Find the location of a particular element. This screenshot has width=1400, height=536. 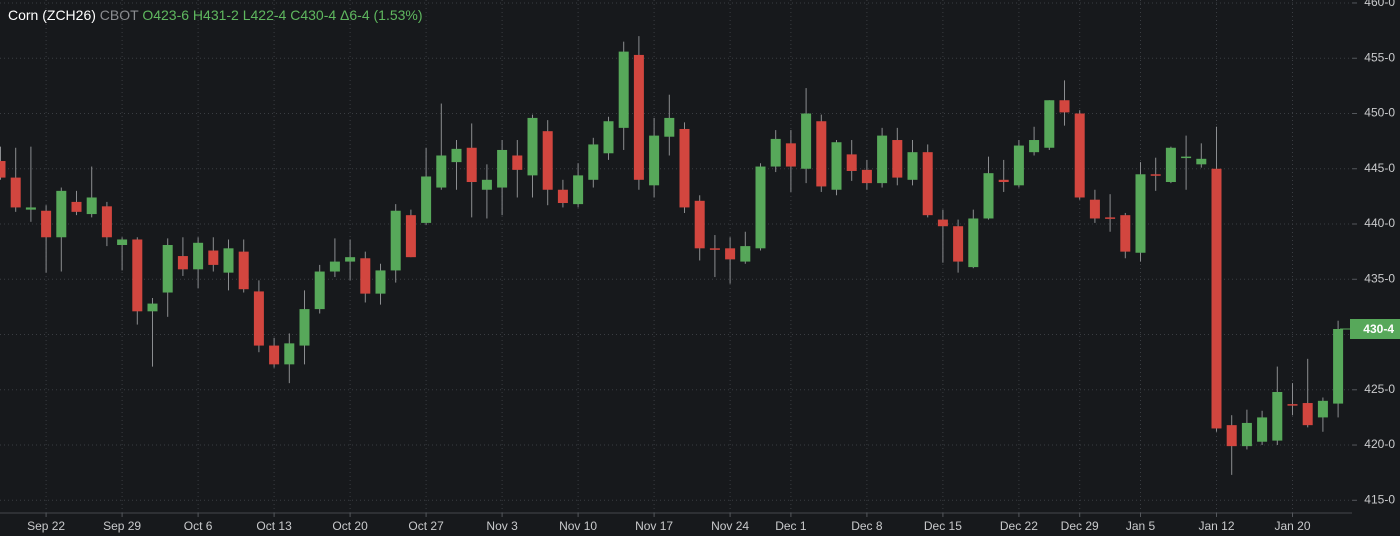

quote-change: Δ6-4 (1.53%) is located at coordinates (381, 15).